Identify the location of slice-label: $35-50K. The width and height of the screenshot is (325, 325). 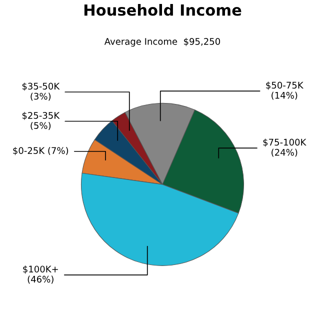
(41, 86).